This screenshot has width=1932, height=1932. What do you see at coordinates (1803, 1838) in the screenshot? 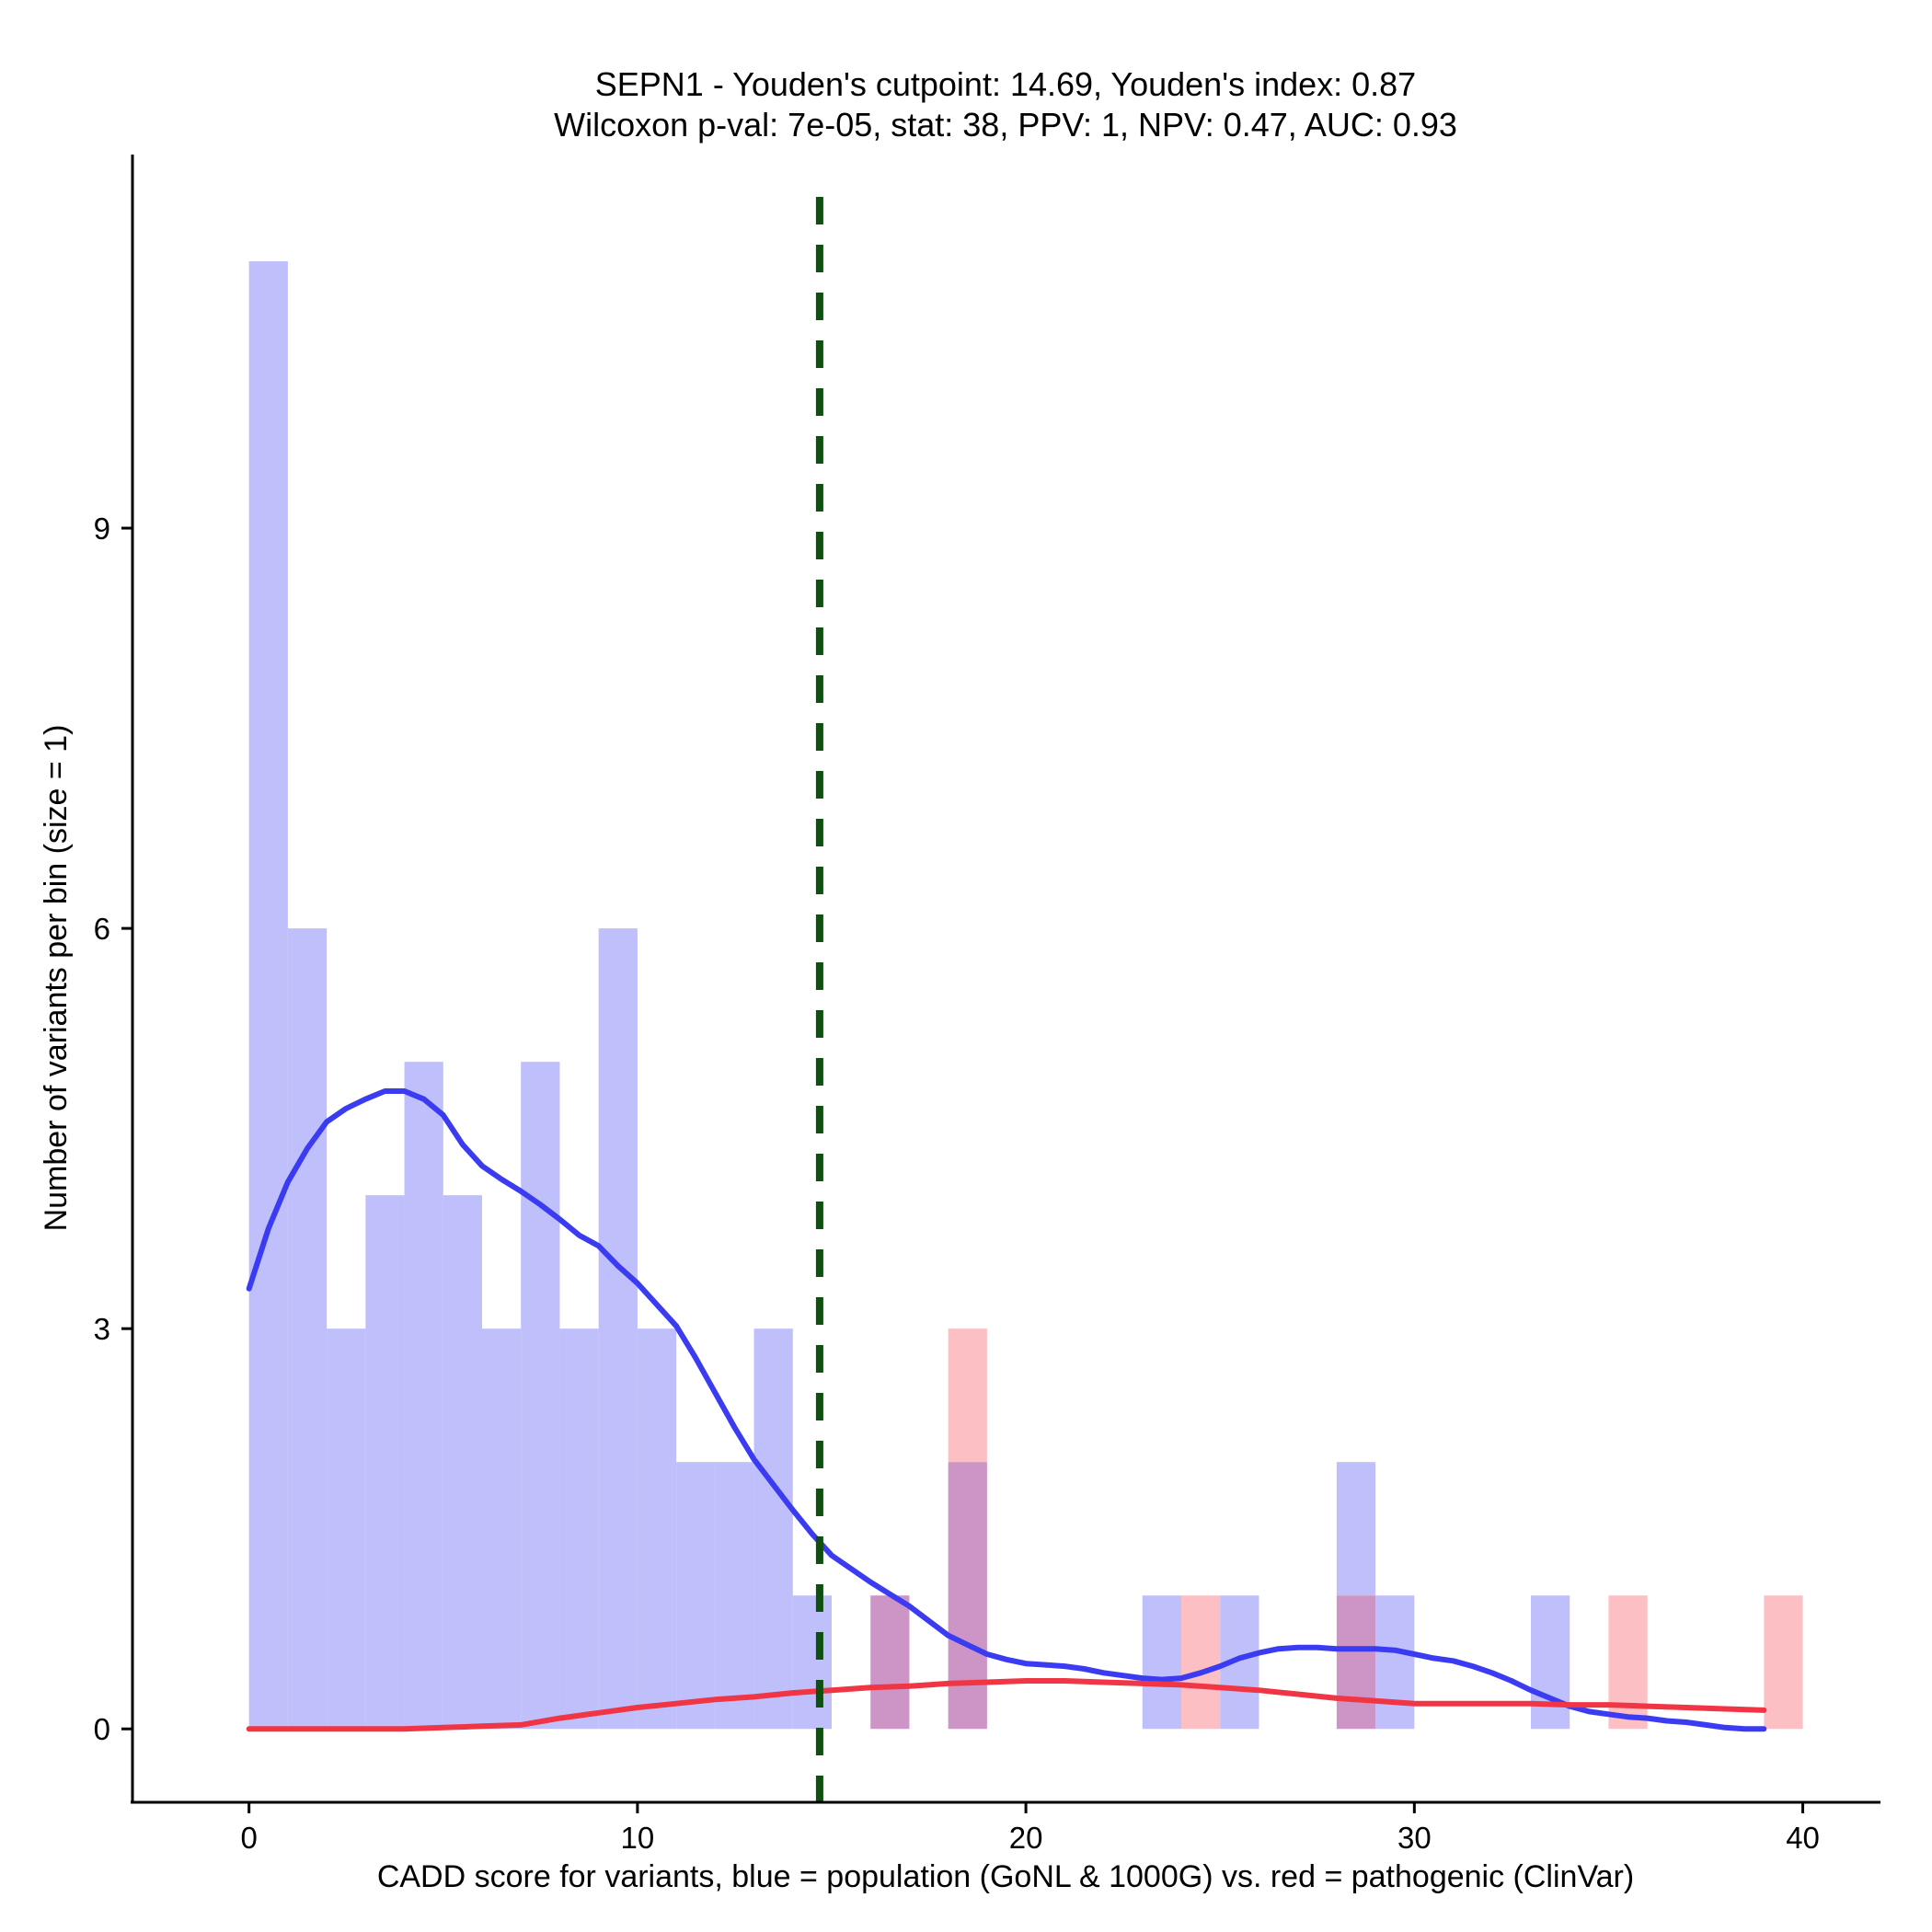
I see `x-tick-label: 40` at bounding box center [1803, 1838].